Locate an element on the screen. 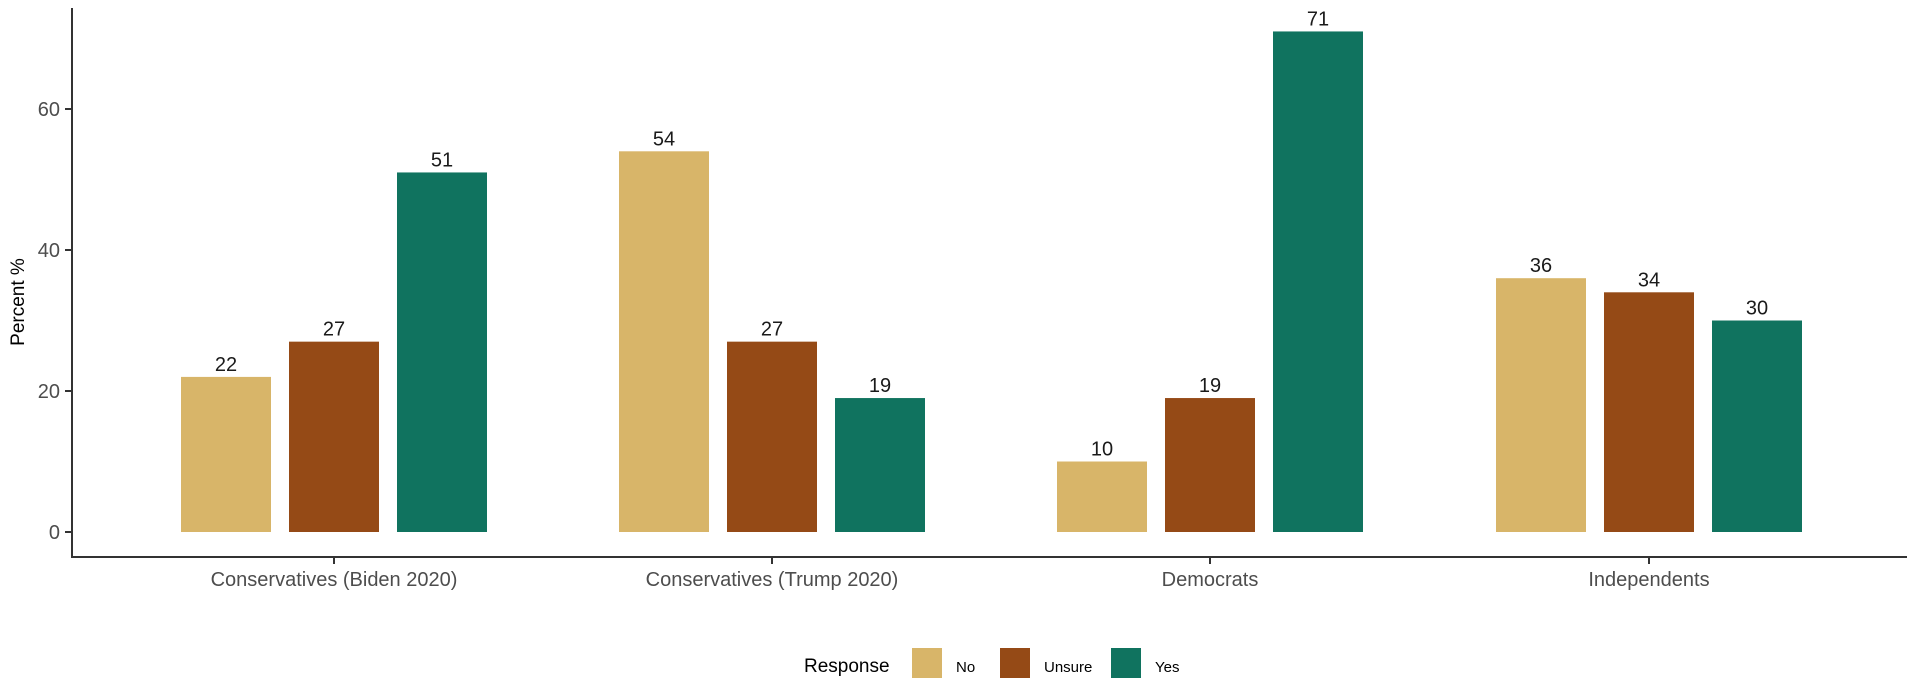  legend-label-unsure: Unsure is located at coordinates (1068, 667).